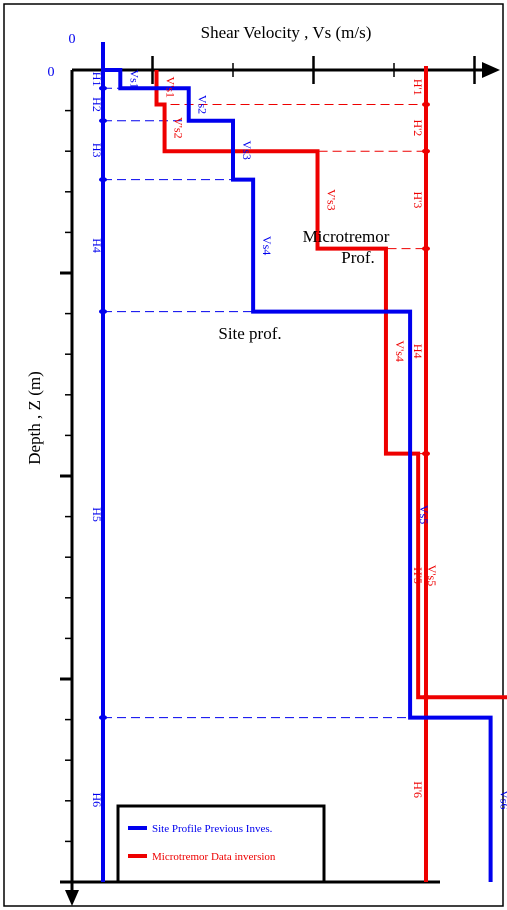 This screenshot has width=507, height=910. Describe the element at coordinates (247, 150) in the screenshot. I see `site-velocity-label: Vs3` at that location.